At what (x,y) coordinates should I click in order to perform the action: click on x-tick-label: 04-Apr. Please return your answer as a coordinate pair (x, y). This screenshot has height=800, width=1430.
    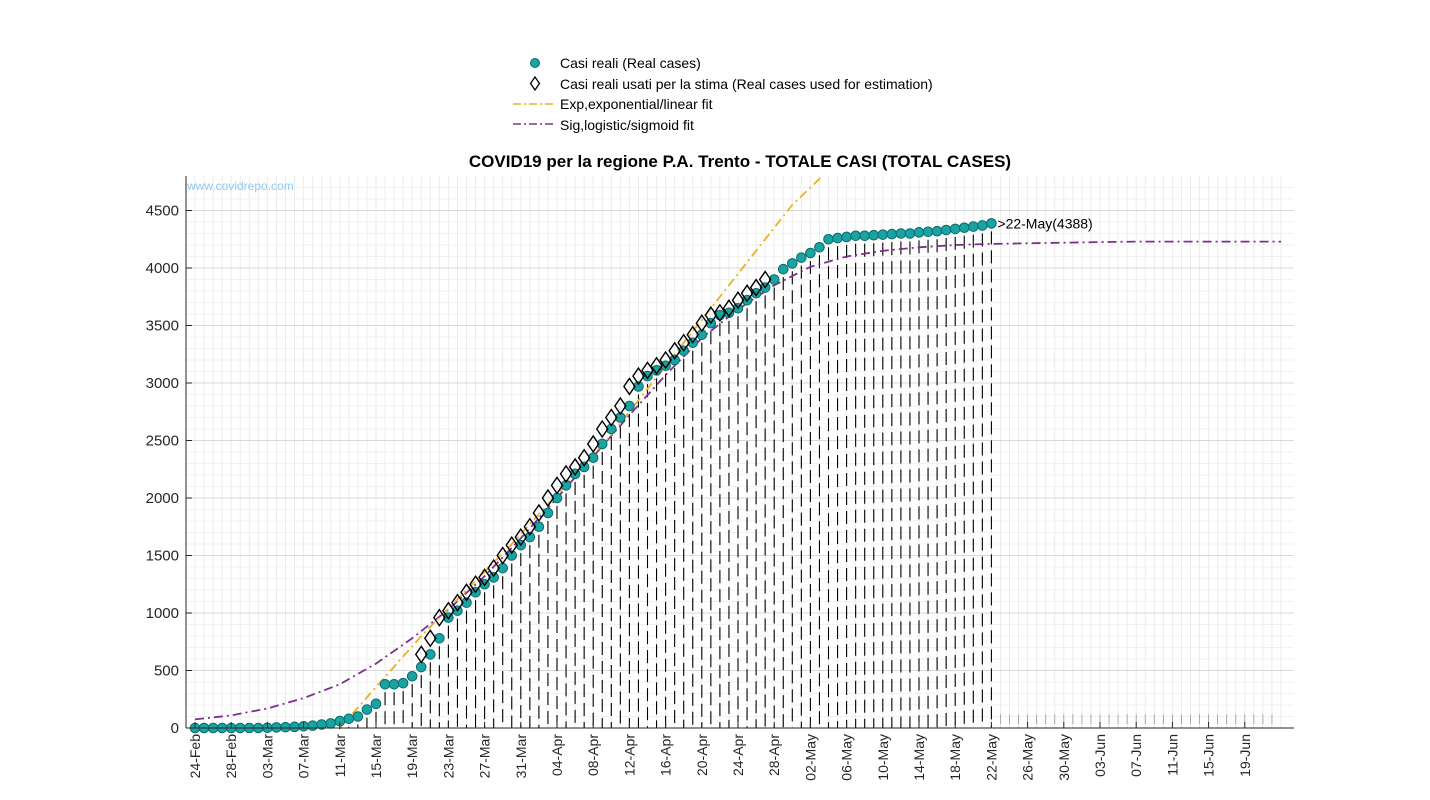
    Looking at the image, I should click on (557, 755).